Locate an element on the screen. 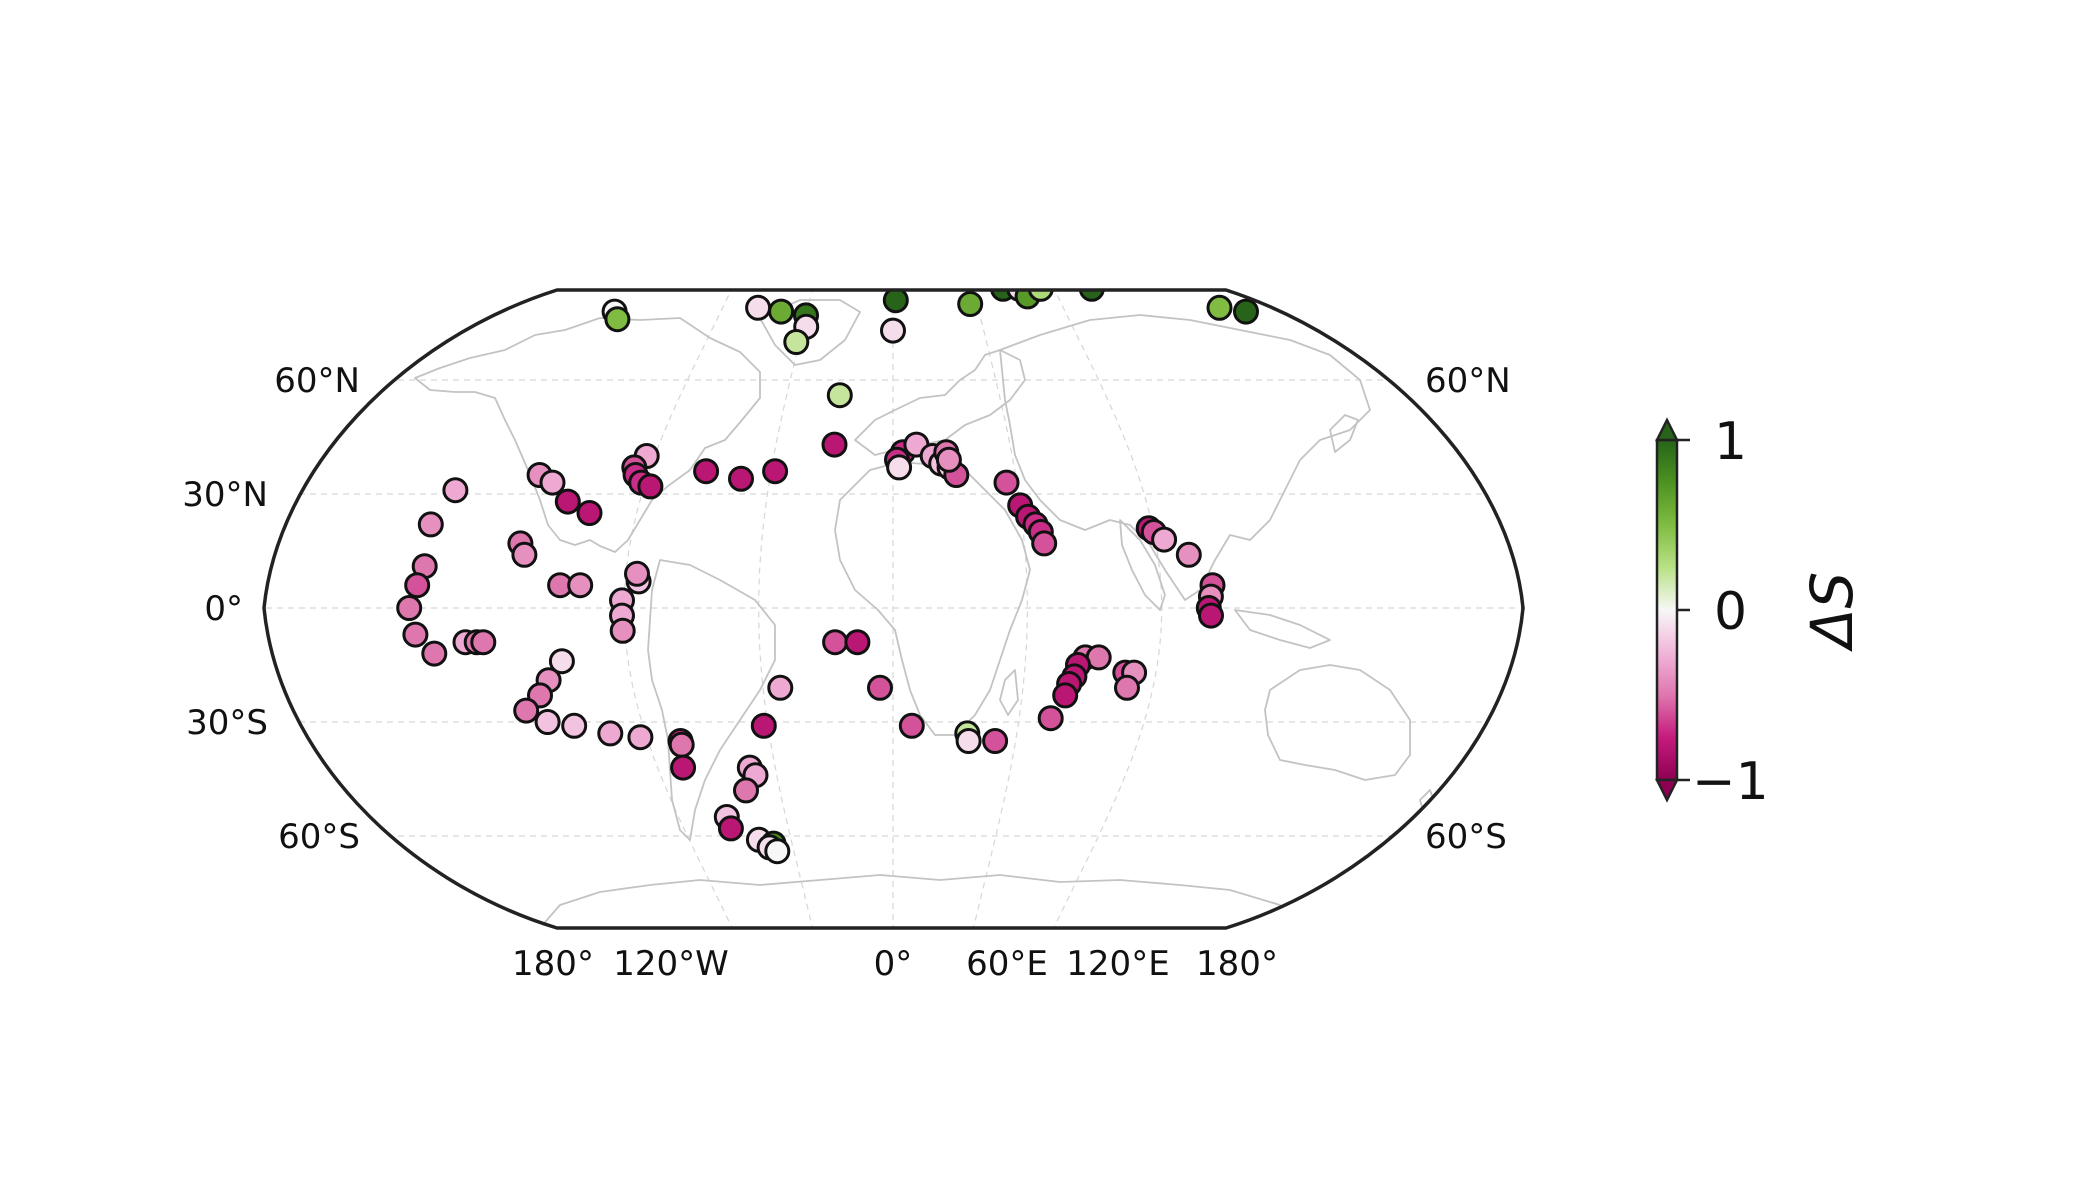 This screenshot has height=1200, width=2100. colorbar-tick-label-minus1: −1 is located at coordinates (1730, 782).